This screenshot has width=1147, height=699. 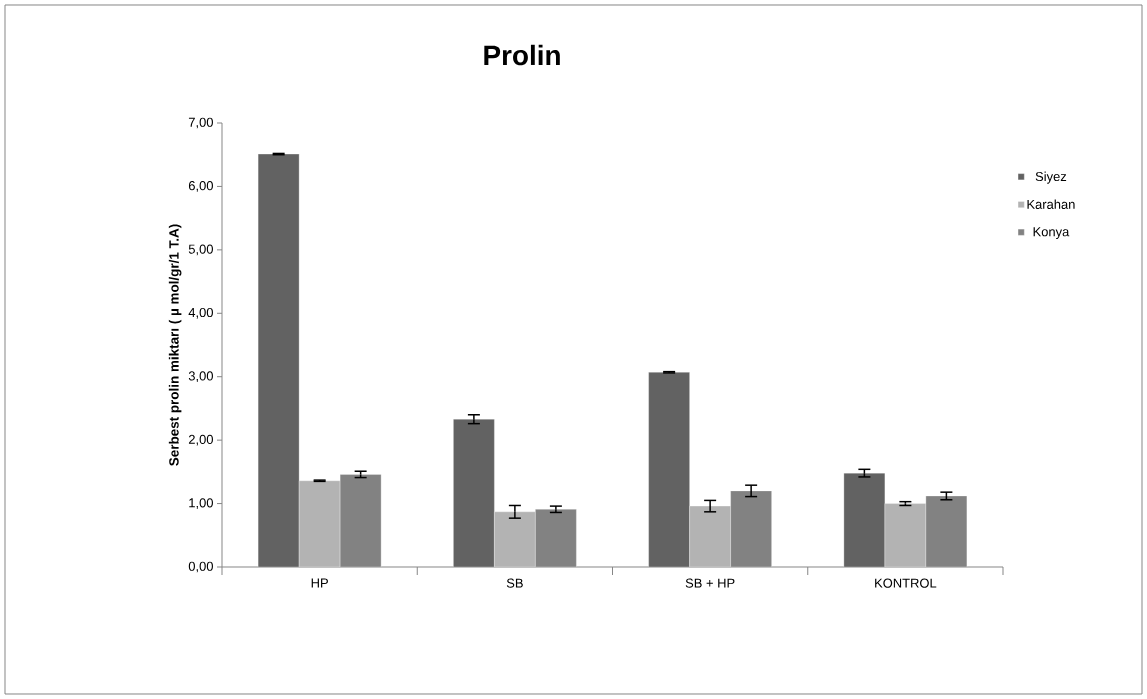 What do you see at coordinates (319, 583) in the screenshot?
I see `x-tick-label: HP` at bounding box center [319, 583].